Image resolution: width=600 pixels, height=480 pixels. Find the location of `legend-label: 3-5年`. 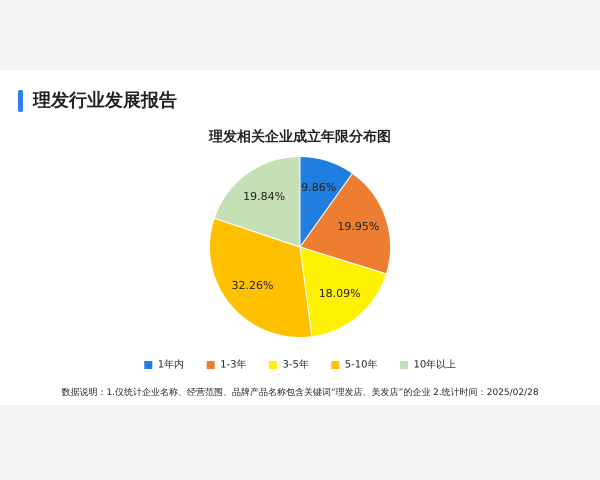

legend-label: 3-5年 is located at coordinates (295, 364).